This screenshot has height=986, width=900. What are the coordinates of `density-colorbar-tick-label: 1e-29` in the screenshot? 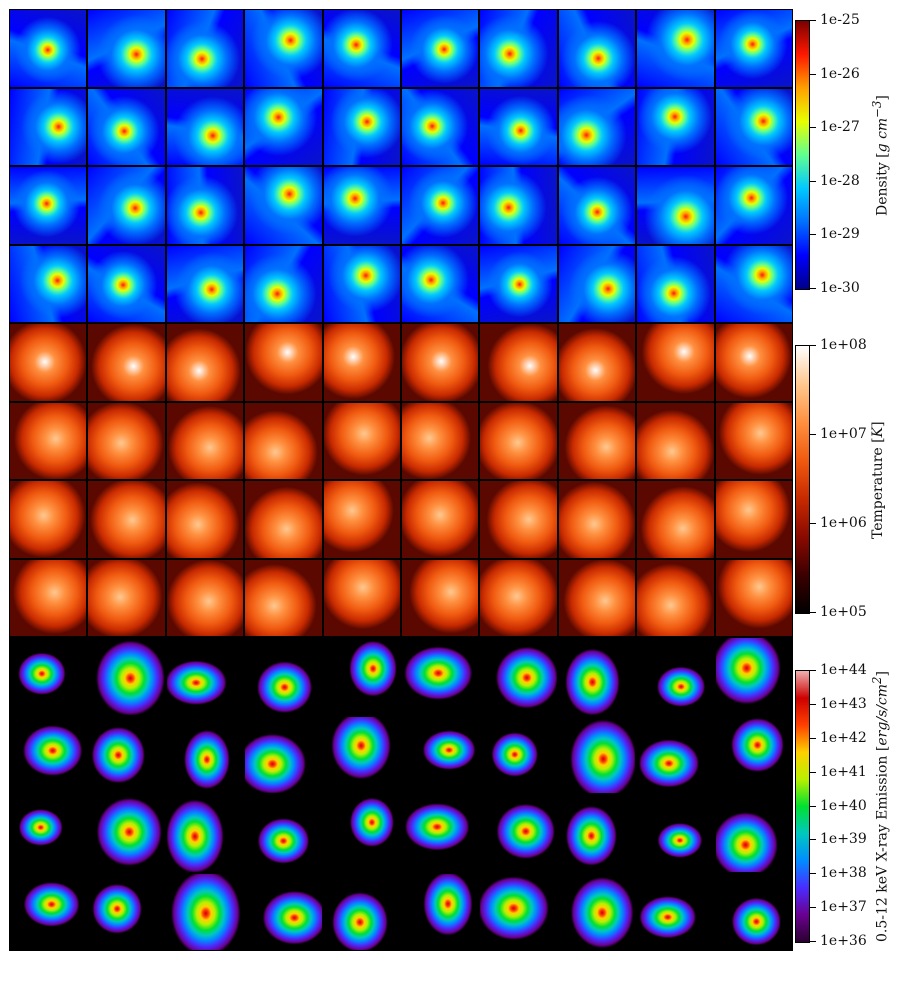 It's located at (840, 234).